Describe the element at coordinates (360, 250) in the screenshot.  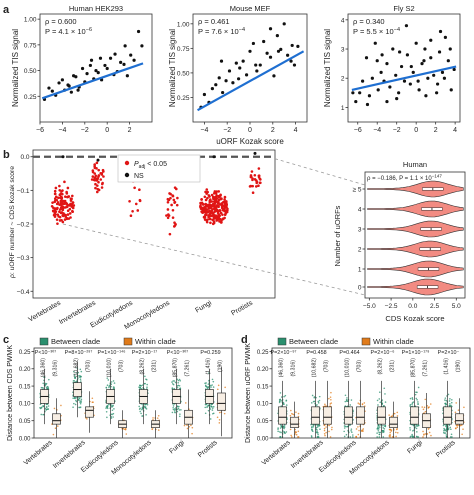
I see `y-tick-label: 2` at that location.